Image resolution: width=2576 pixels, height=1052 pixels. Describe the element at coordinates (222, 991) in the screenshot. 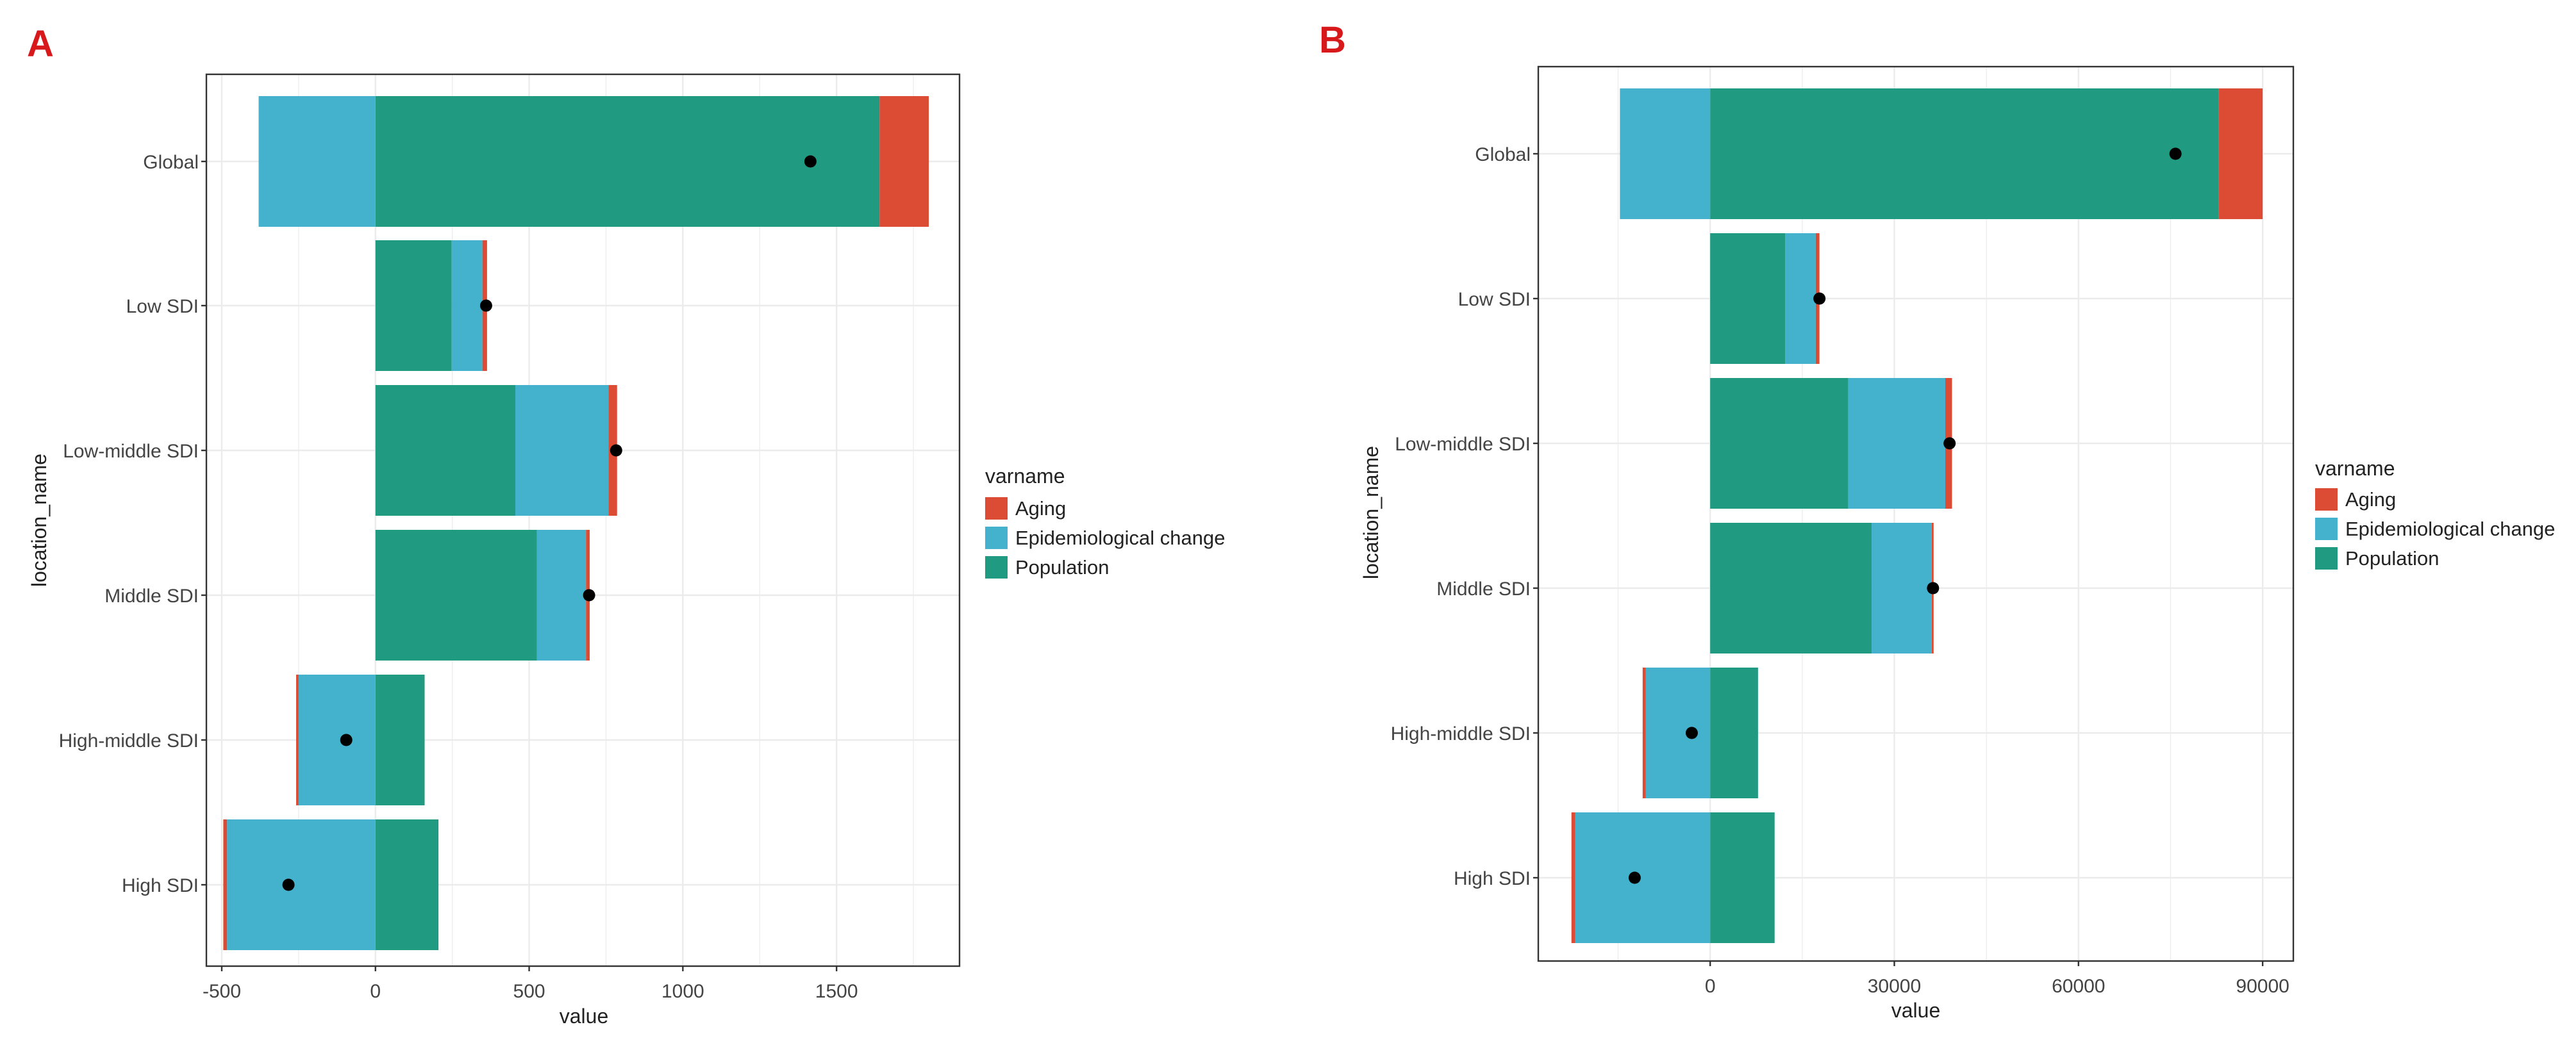

I see `x-tick-label: -500` at that location.